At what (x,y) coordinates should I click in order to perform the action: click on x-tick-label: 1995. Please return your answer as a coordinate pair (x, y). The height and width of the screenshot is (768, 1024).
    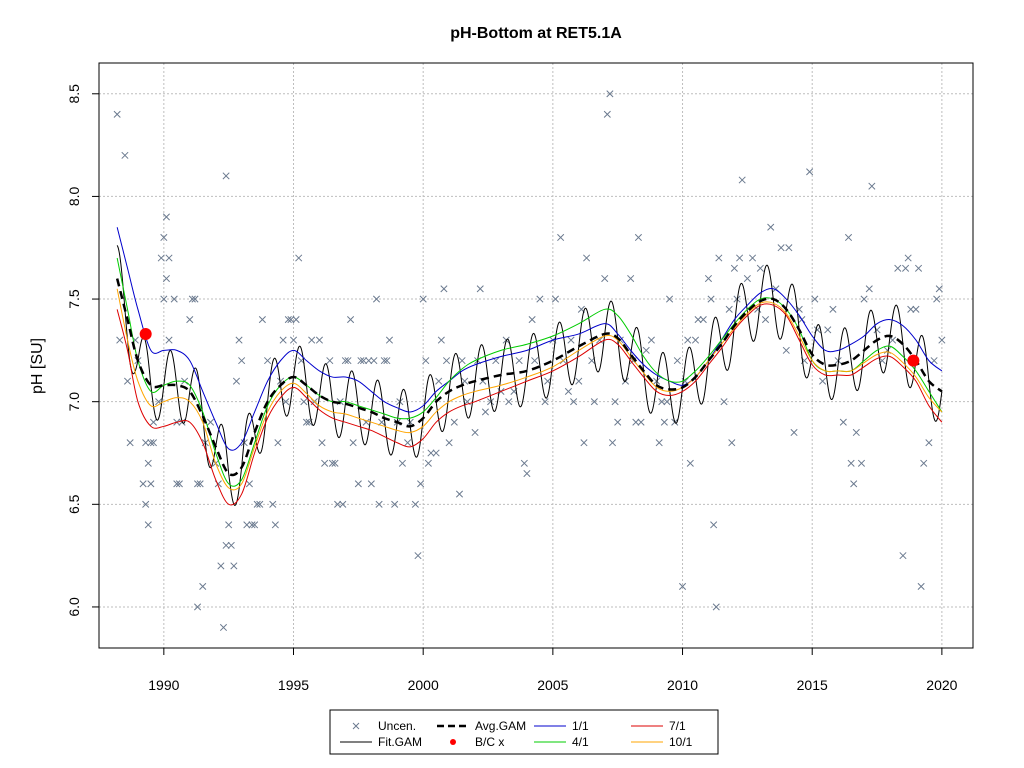
    Looking at the image, I should click on (293, 685).